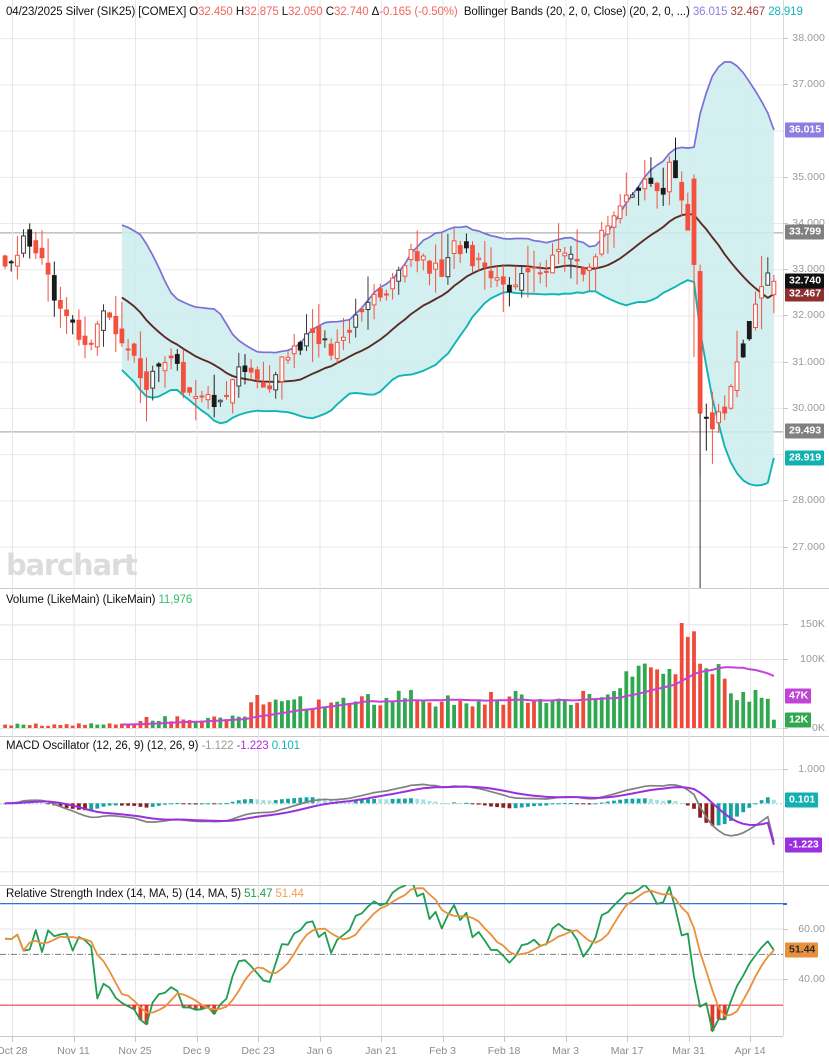  What do you see at coordinates (802, 800) in the screenshot?
I see `macd-value-badge: 0.101` at bounding box center [802, 800].